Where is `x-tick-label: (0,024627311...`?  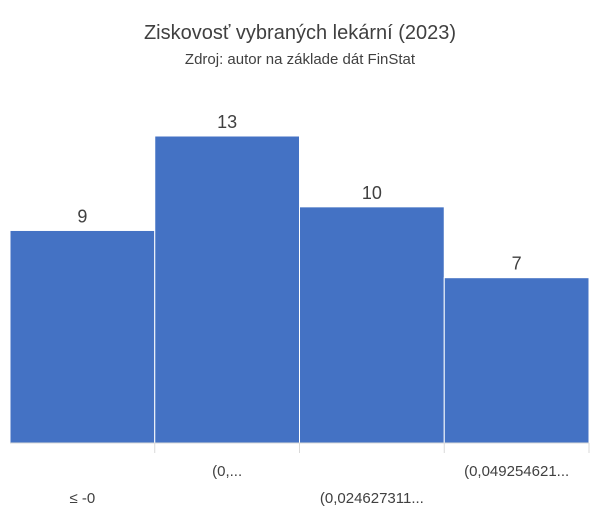
x-tick-label: (0,024627311... is located at coordinates (372, 498).